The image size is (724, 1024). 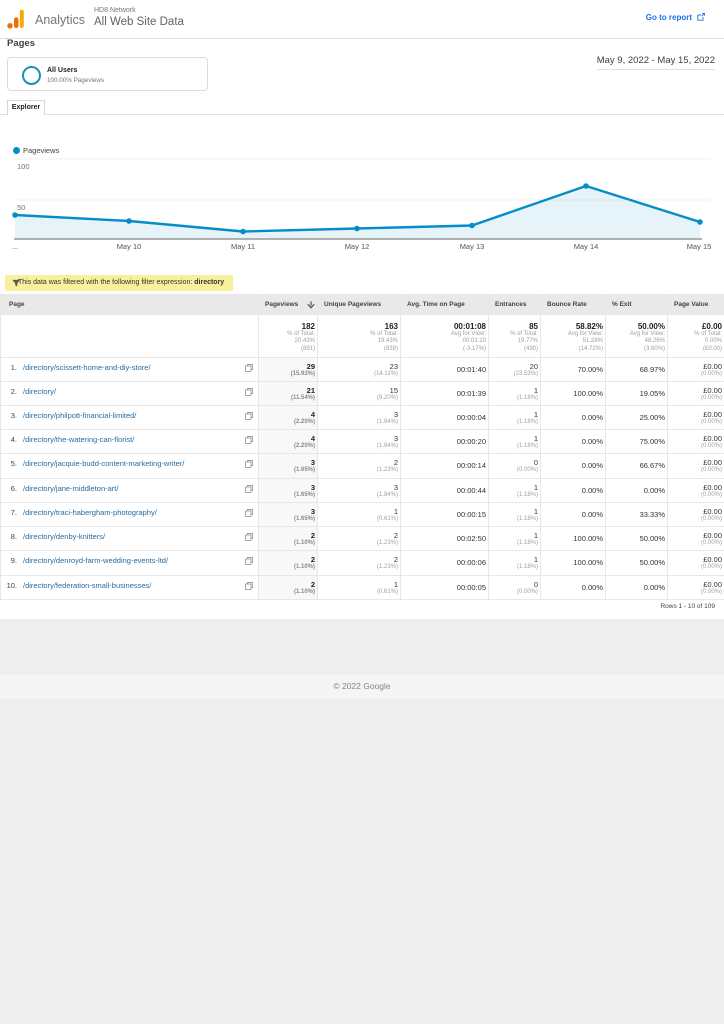 I want to click on svg-text: May 13, so click(x=472, y=246).